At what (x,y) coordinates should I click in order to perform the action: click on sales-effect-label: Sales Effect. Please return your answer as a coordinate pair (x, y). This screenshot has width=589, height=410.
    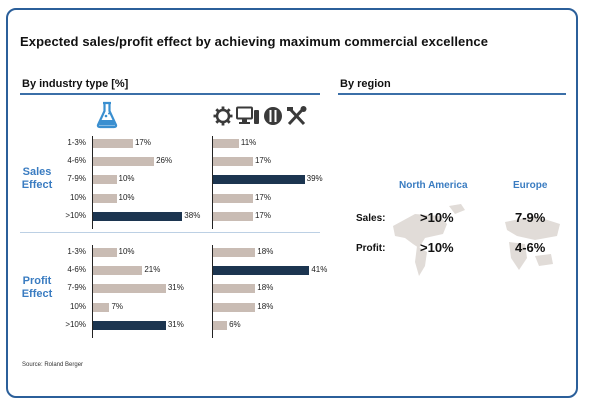
    Looking at the image, I should click on (37, 179).